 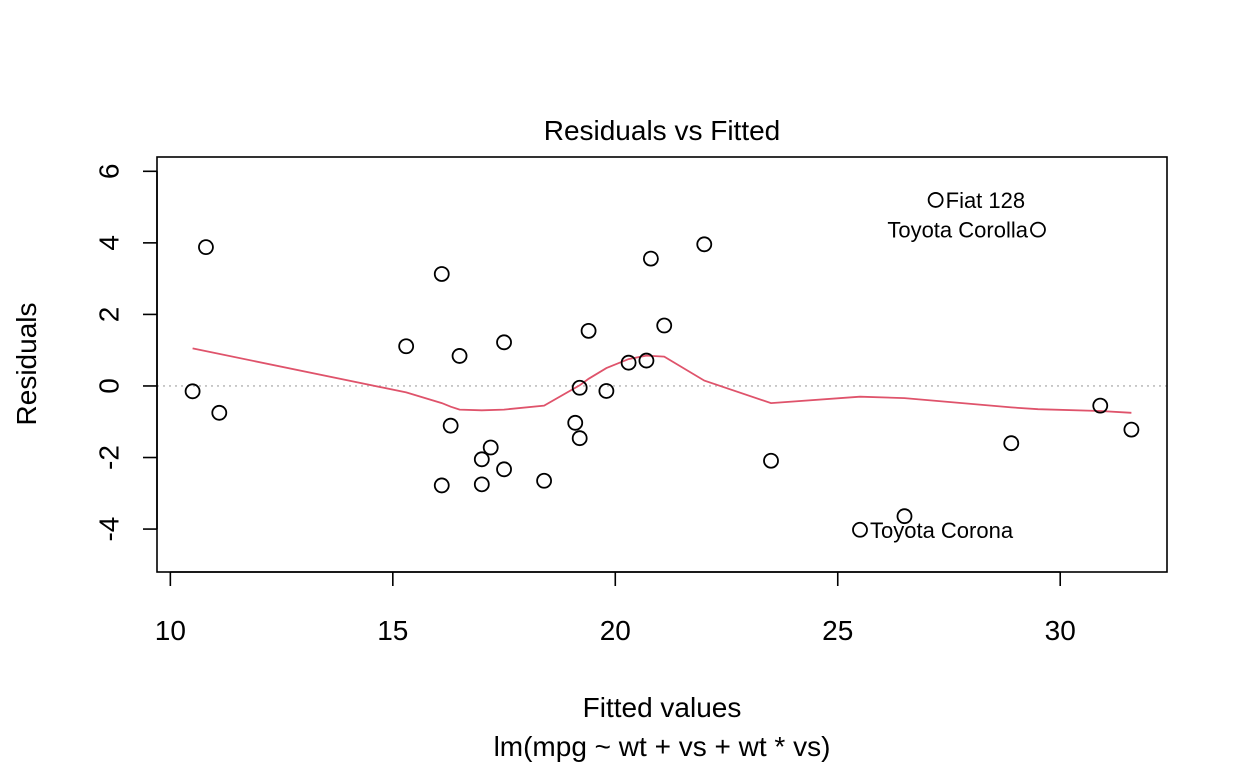 I want to click on x-tick-label: 25, so click(x=837, y=630).